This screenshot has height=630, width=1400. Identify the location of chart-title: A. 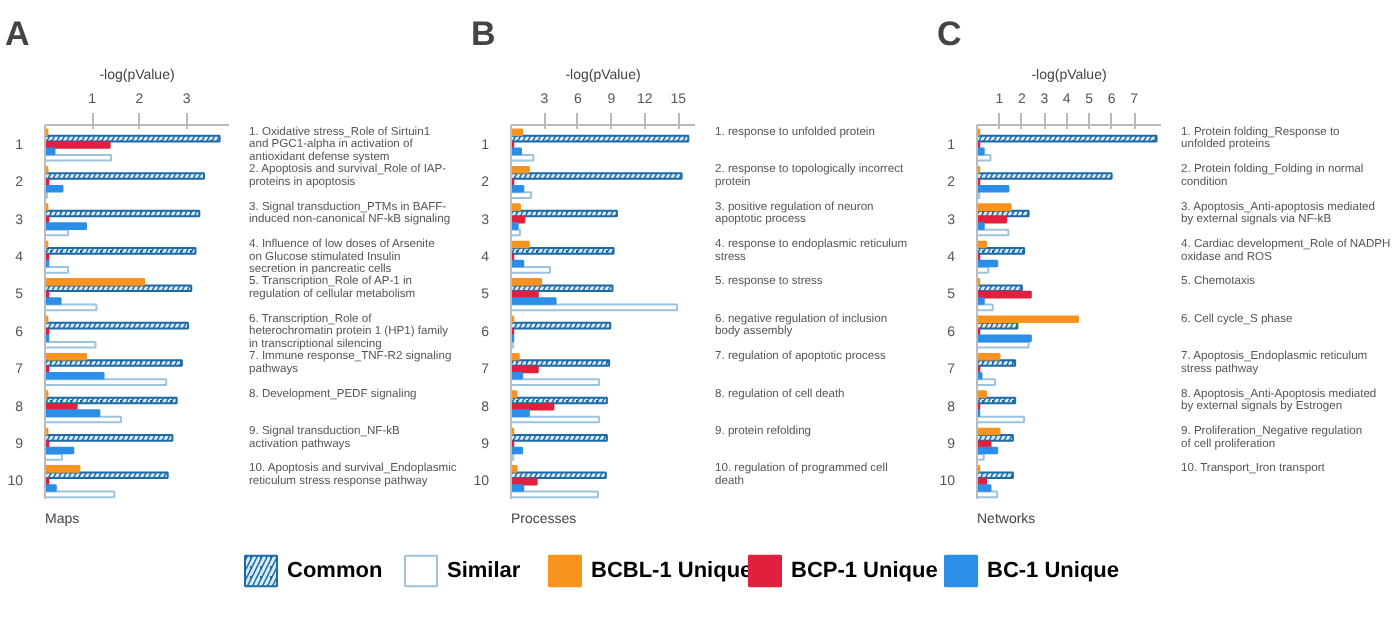
(17, 34).